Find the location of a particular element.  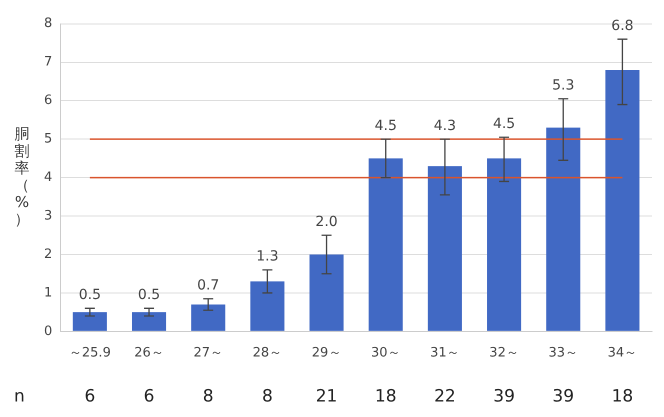

x-tick-label: 33～ is located at coordinates (563, 353).